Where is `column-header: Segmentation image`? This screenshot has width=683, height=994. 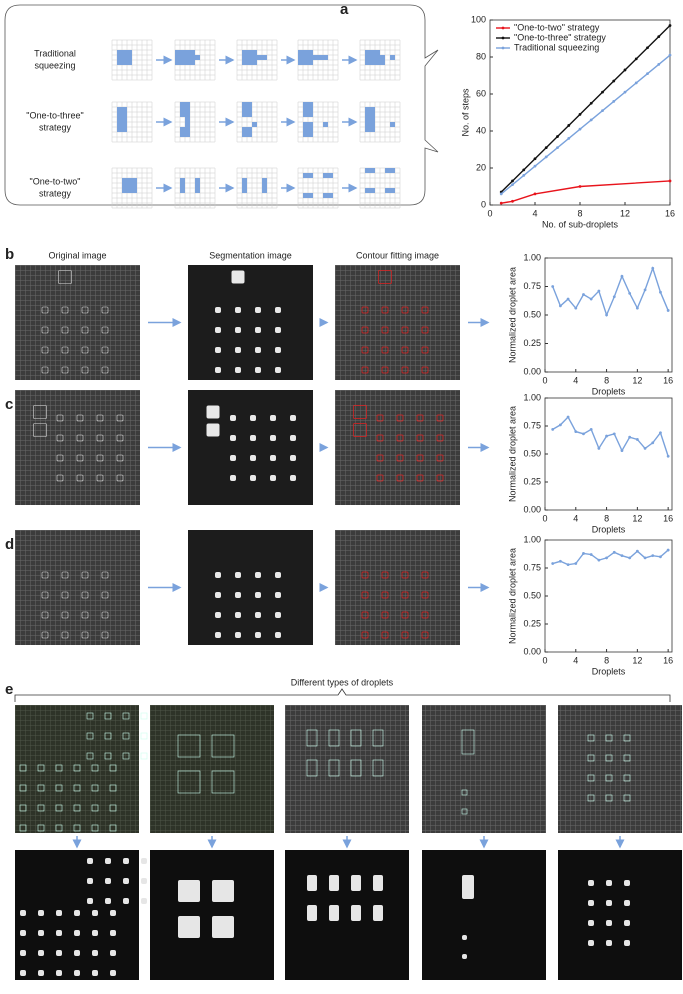 column-header: Segmentation image is located at coordinates (250, 255).